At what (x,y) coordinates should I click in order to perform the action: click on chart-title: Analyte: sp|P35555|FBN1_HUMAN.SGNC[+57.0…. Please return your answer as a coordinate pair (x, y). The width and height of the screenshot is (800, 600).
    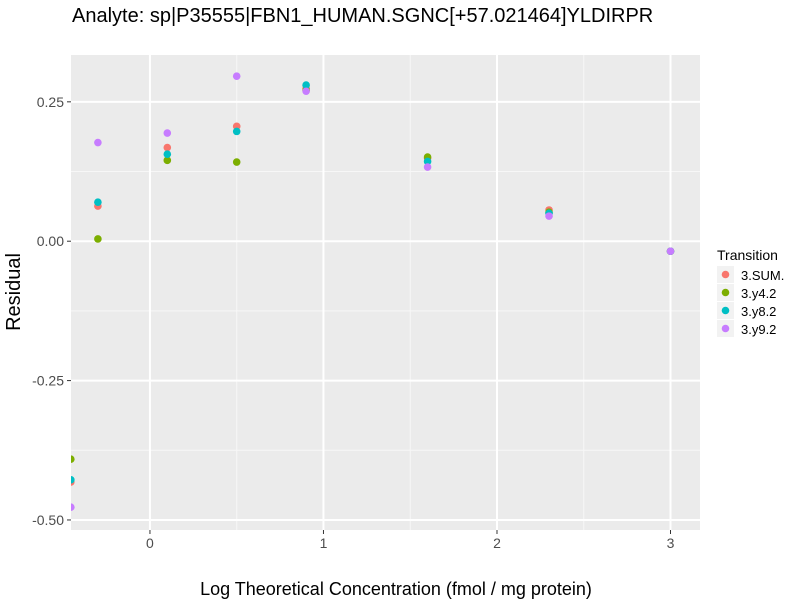
    Looking at the image, I should click on (362, 16).